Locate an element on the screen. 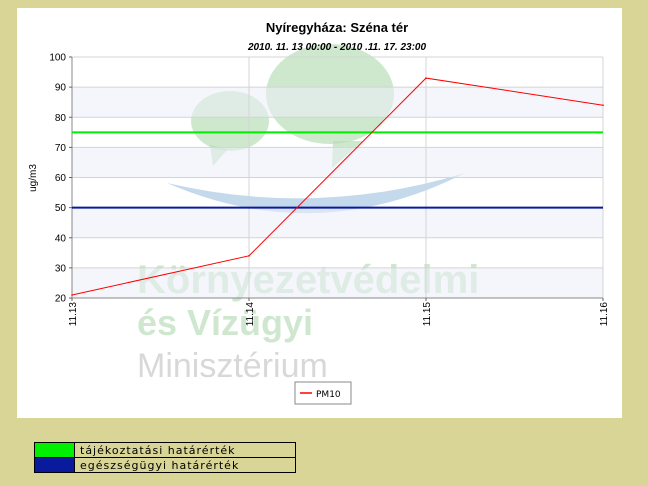  threshold-label-info: tájékoztatási határérték is located at coordinates (185, 450).